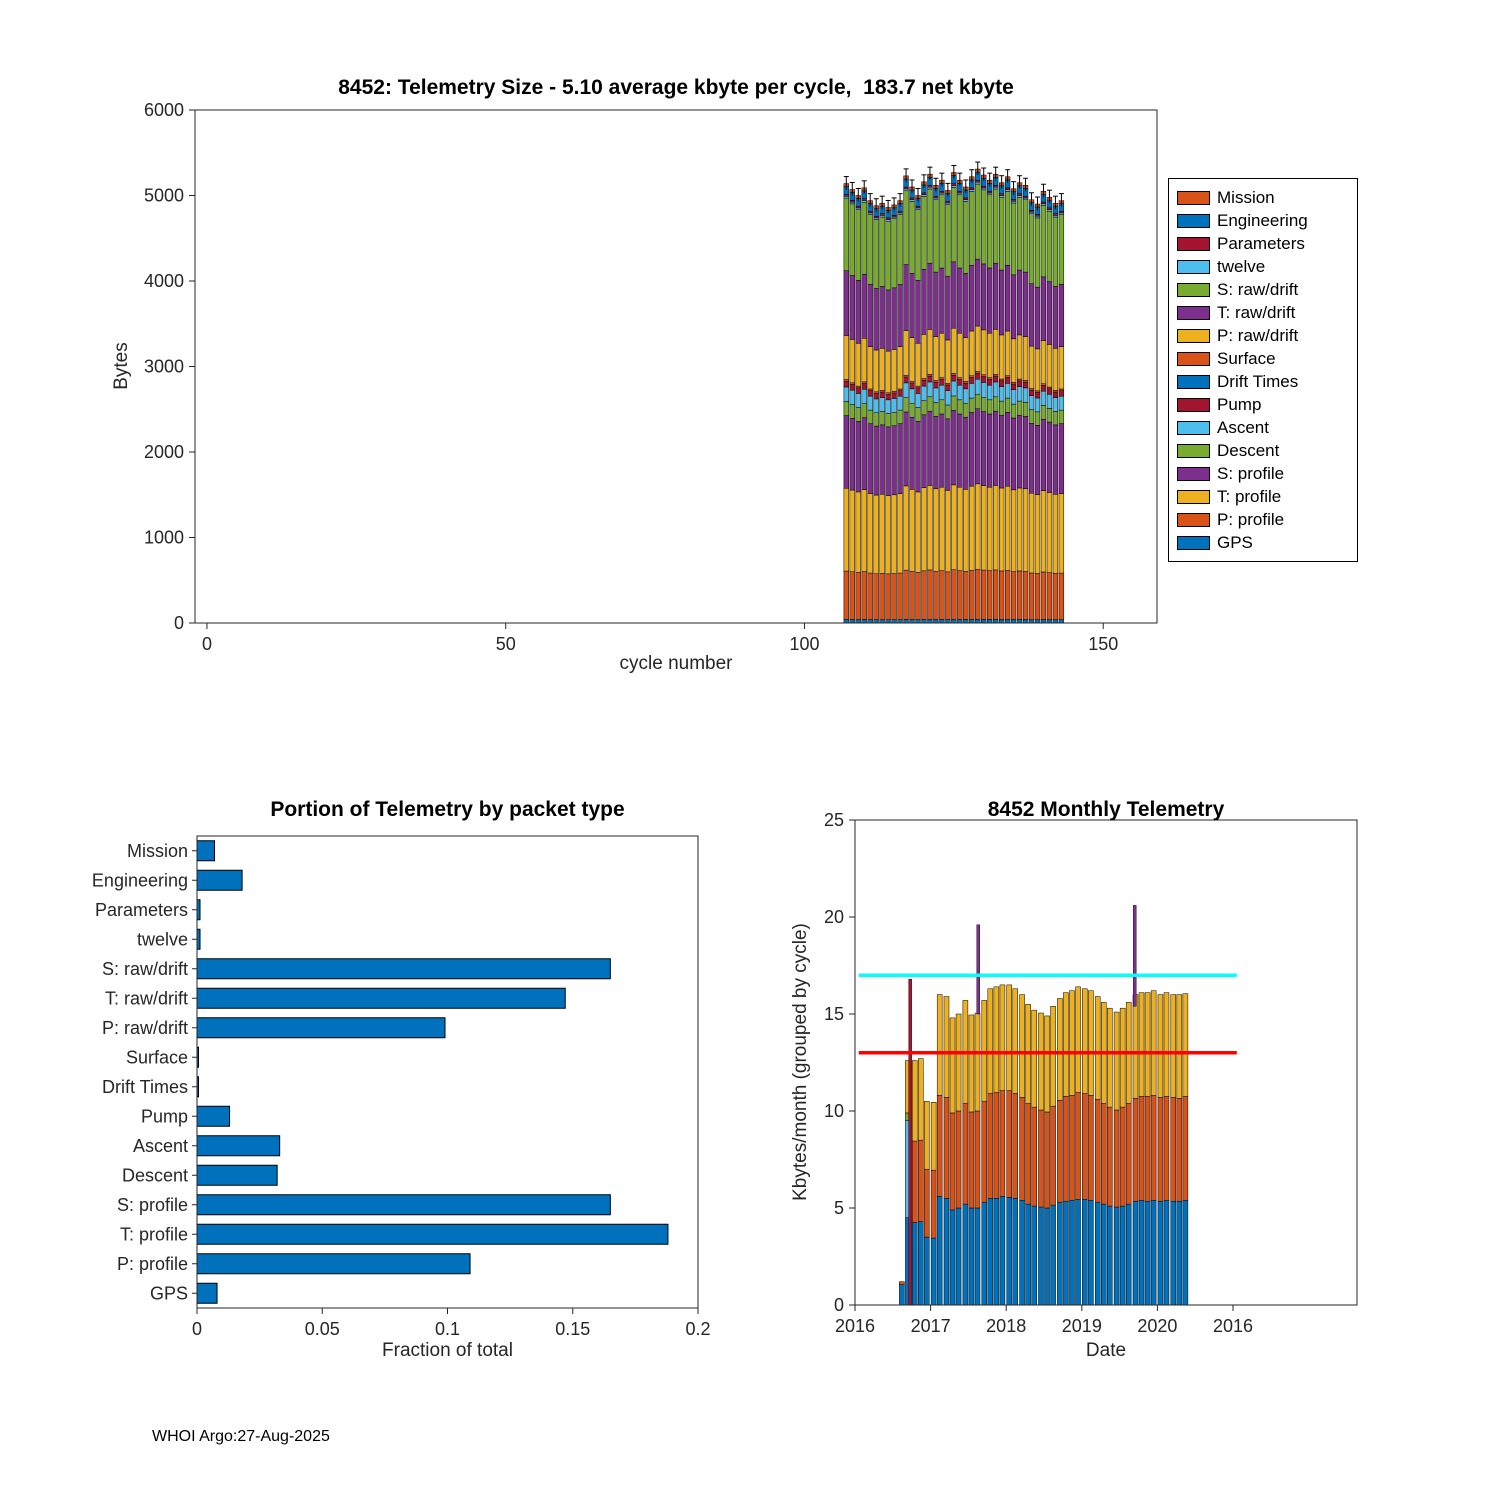  What do you see at coordinates (1249, 496) in the screenshot?
I see `legend-label: T: profile` at bounding box center [1249, 496].